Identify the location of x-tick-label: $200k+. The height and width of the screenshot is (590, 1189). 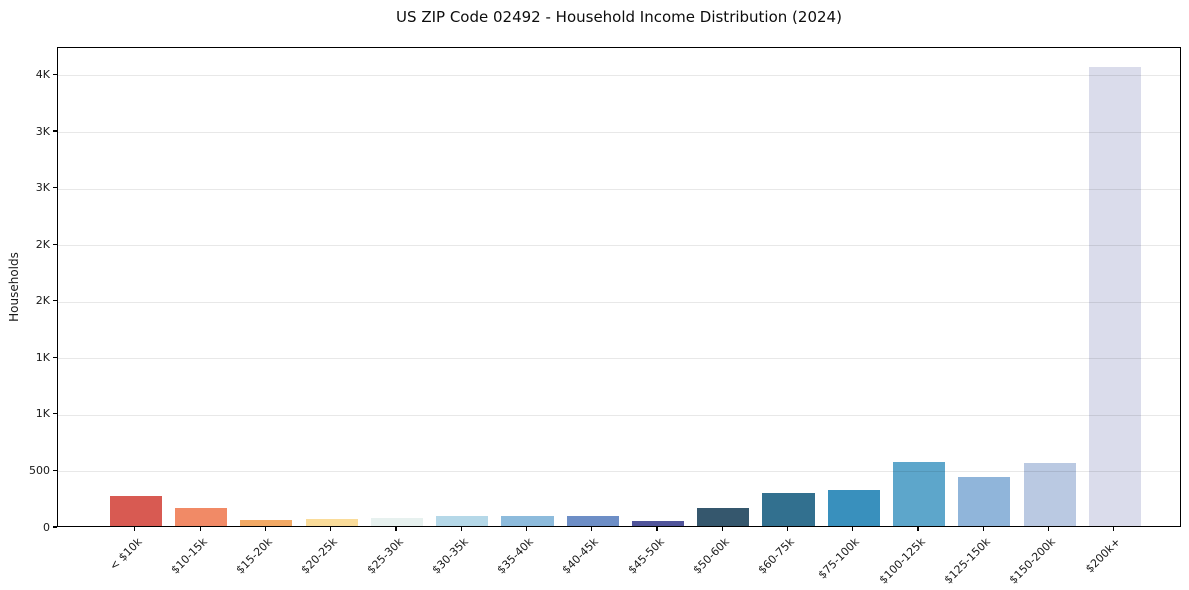
(1103, 555).